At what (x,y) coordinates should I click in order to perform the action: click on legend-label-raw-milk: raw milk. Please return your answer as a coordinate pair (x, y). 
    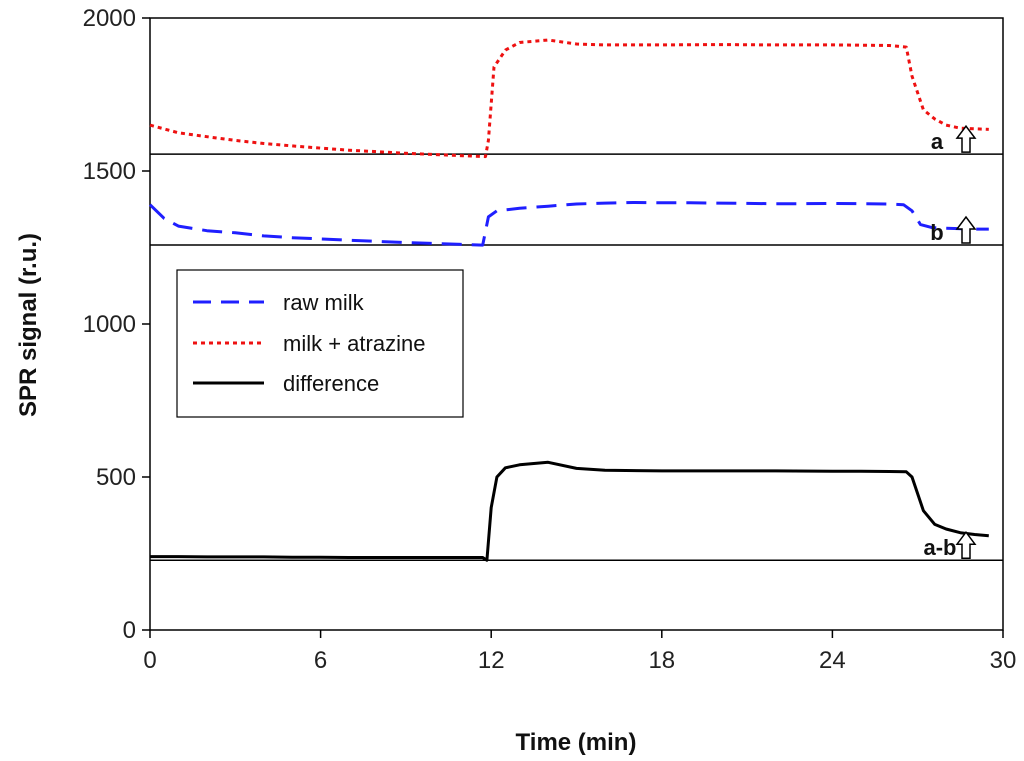
    Looking at the image, I should click on (324, 302).